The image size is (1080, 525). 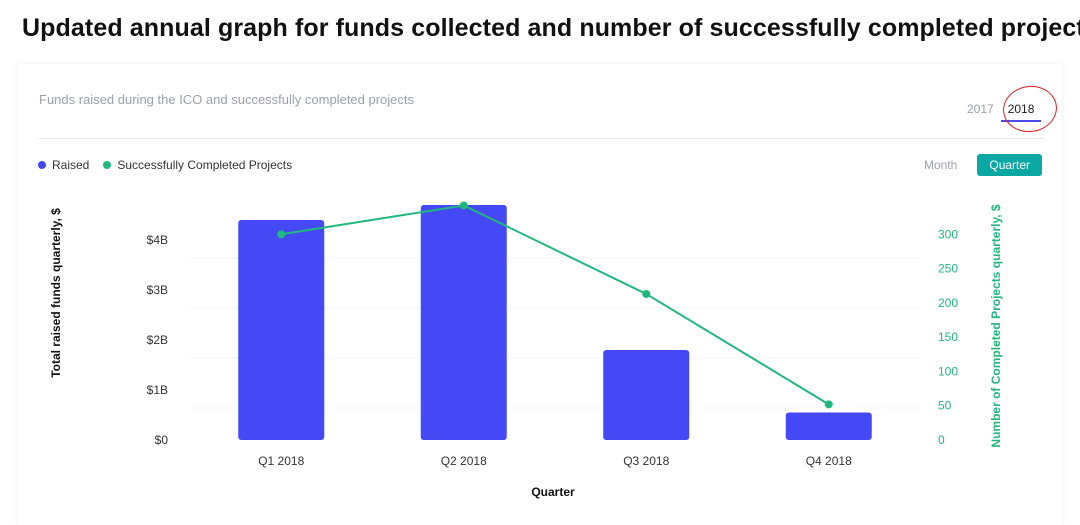 What do you see at coordinates (162, 440) in the screenshot?
I see `y-tick-label-0: $0` at bounding box center [162, 440].